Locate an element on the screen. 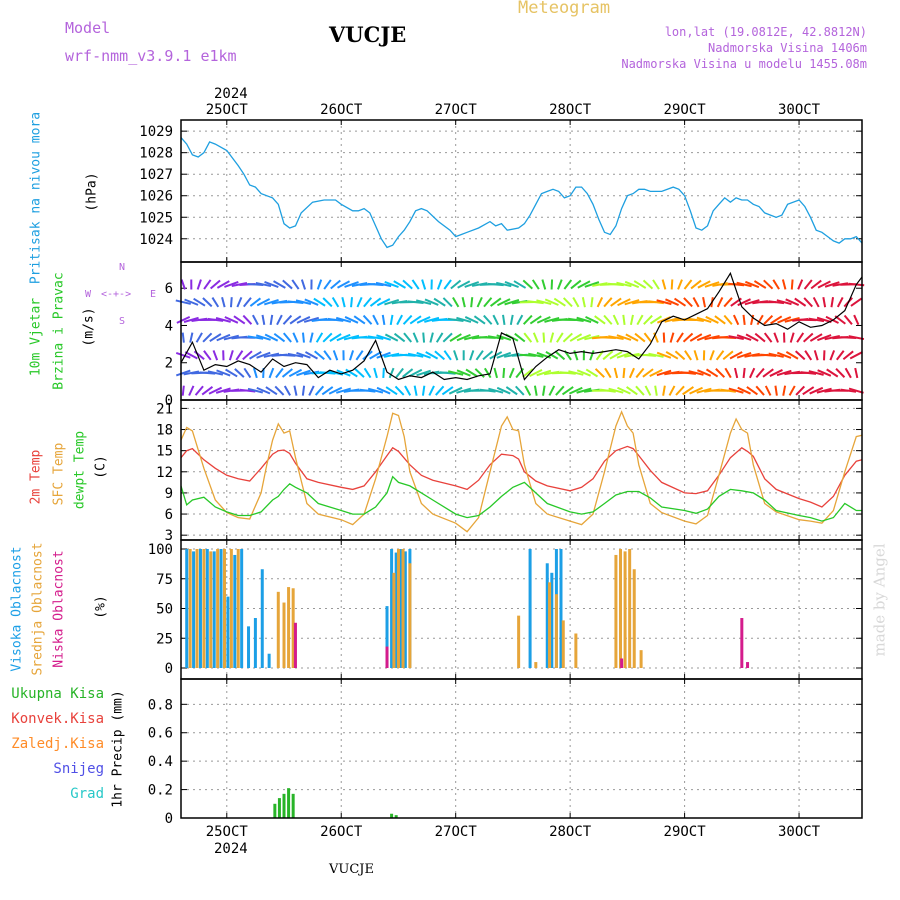 The height and width of the screenshot is (900, 900). panel-frame-pressure is located at coordinates (521, 191).